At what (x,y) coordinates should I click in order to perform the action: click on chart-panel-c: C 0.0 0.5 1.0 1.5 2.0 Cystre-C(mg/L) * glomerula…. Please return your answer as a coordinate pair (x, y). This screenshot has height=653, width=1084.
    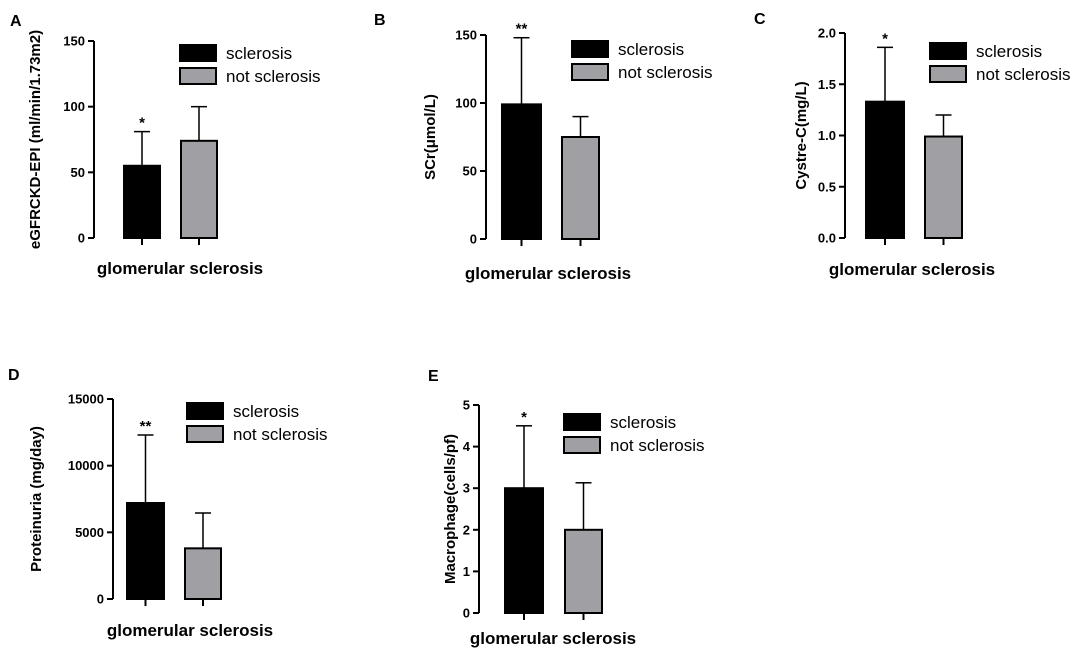
    Looking at the image, I should click on (912, 145).